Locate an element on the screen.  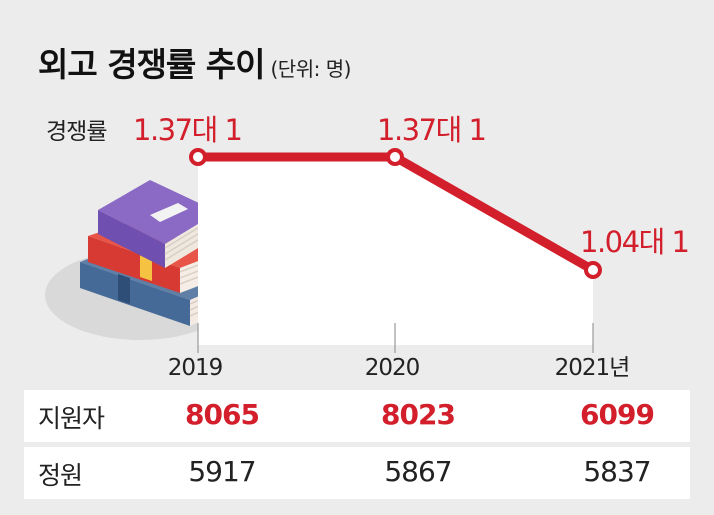
table-row-applicants: 지원자 8065 8023 6099 is located at coordinates (357, 416).